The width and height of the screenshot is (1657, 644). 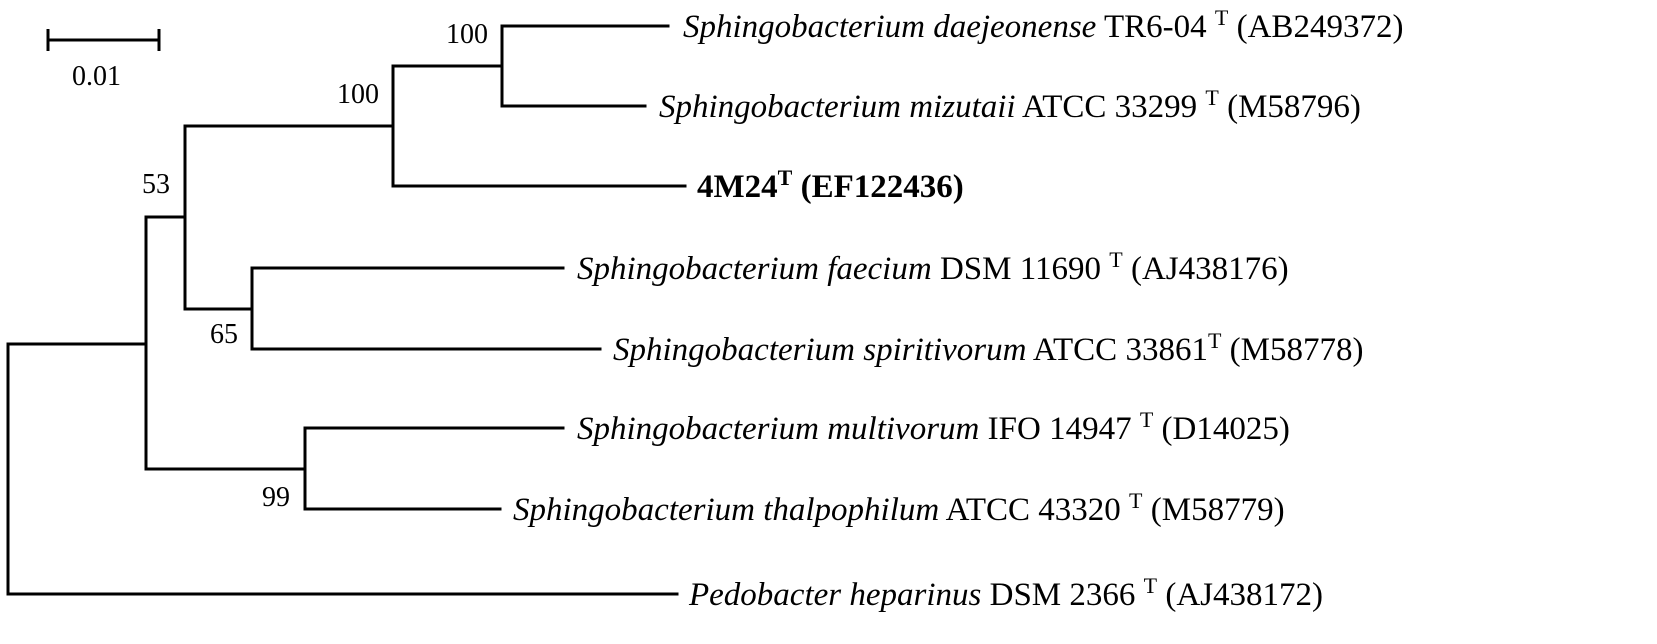 I want to click on taxon-accession: (EF122436), so click(x=882, y=187).